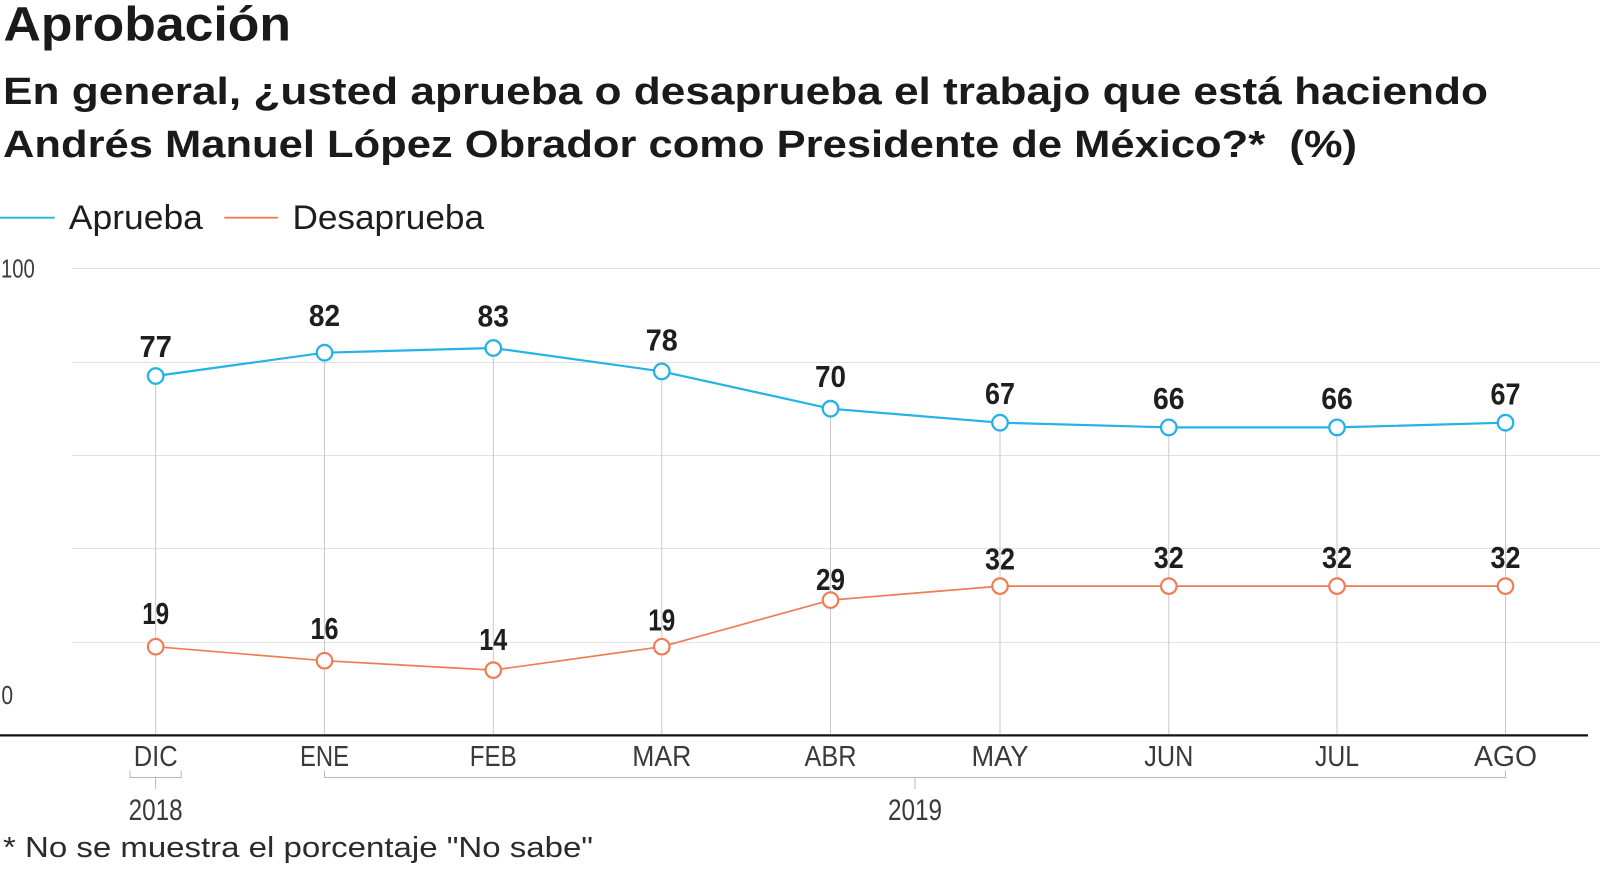  What do you see at coordinates (156, 757) in the screenshot?
I see `svg-text: DIC` at bounding box center [156, 757].